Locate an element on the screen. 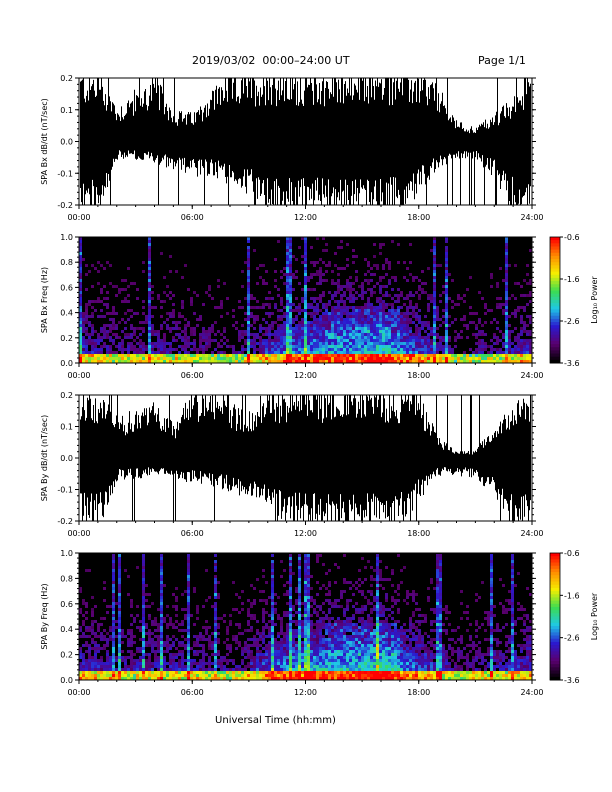  colorbar-step is located at coordinates (555, 257).